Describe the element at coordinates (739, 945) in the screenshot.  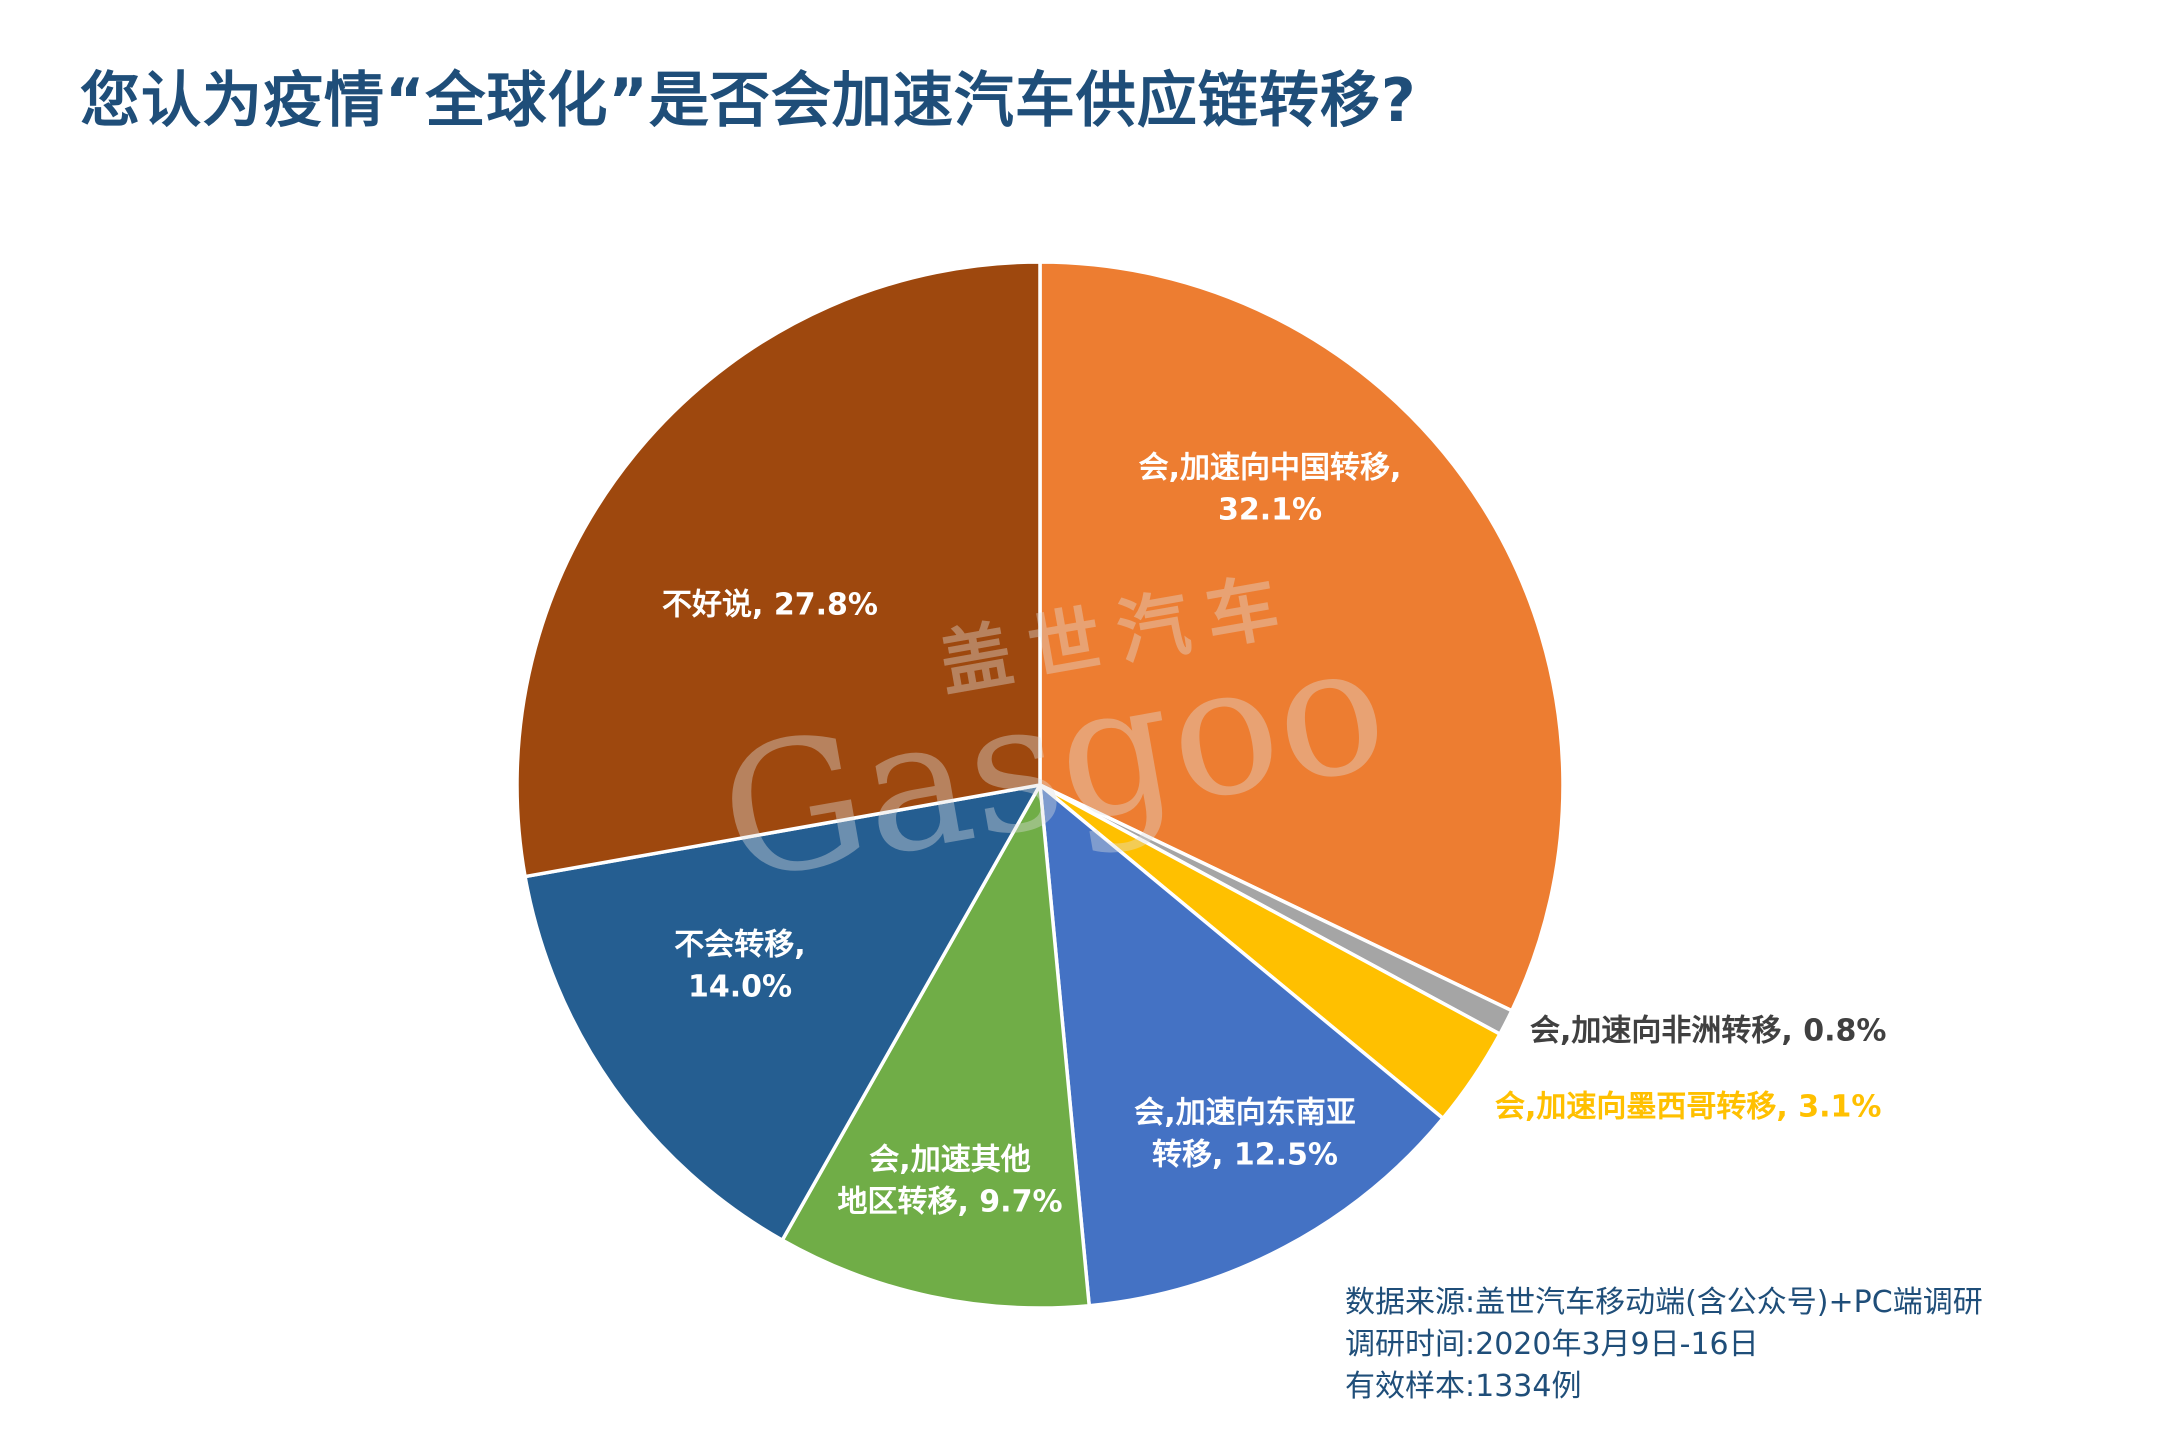
I see `pie-label-6-line-1: 不会转移,` at that location.